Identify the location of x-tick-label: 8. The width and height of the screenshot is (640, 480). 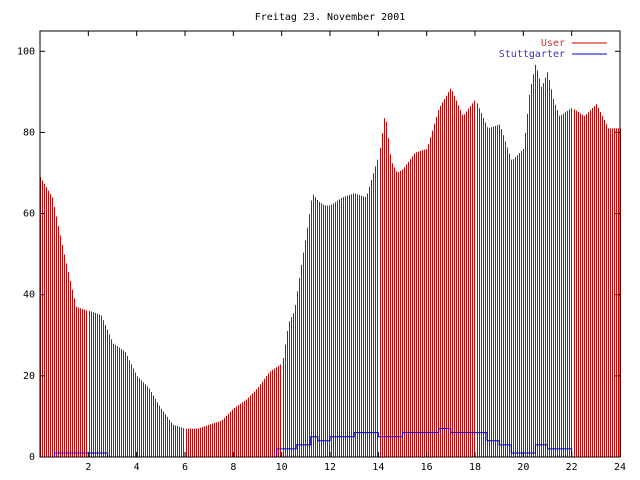
(233, 467).